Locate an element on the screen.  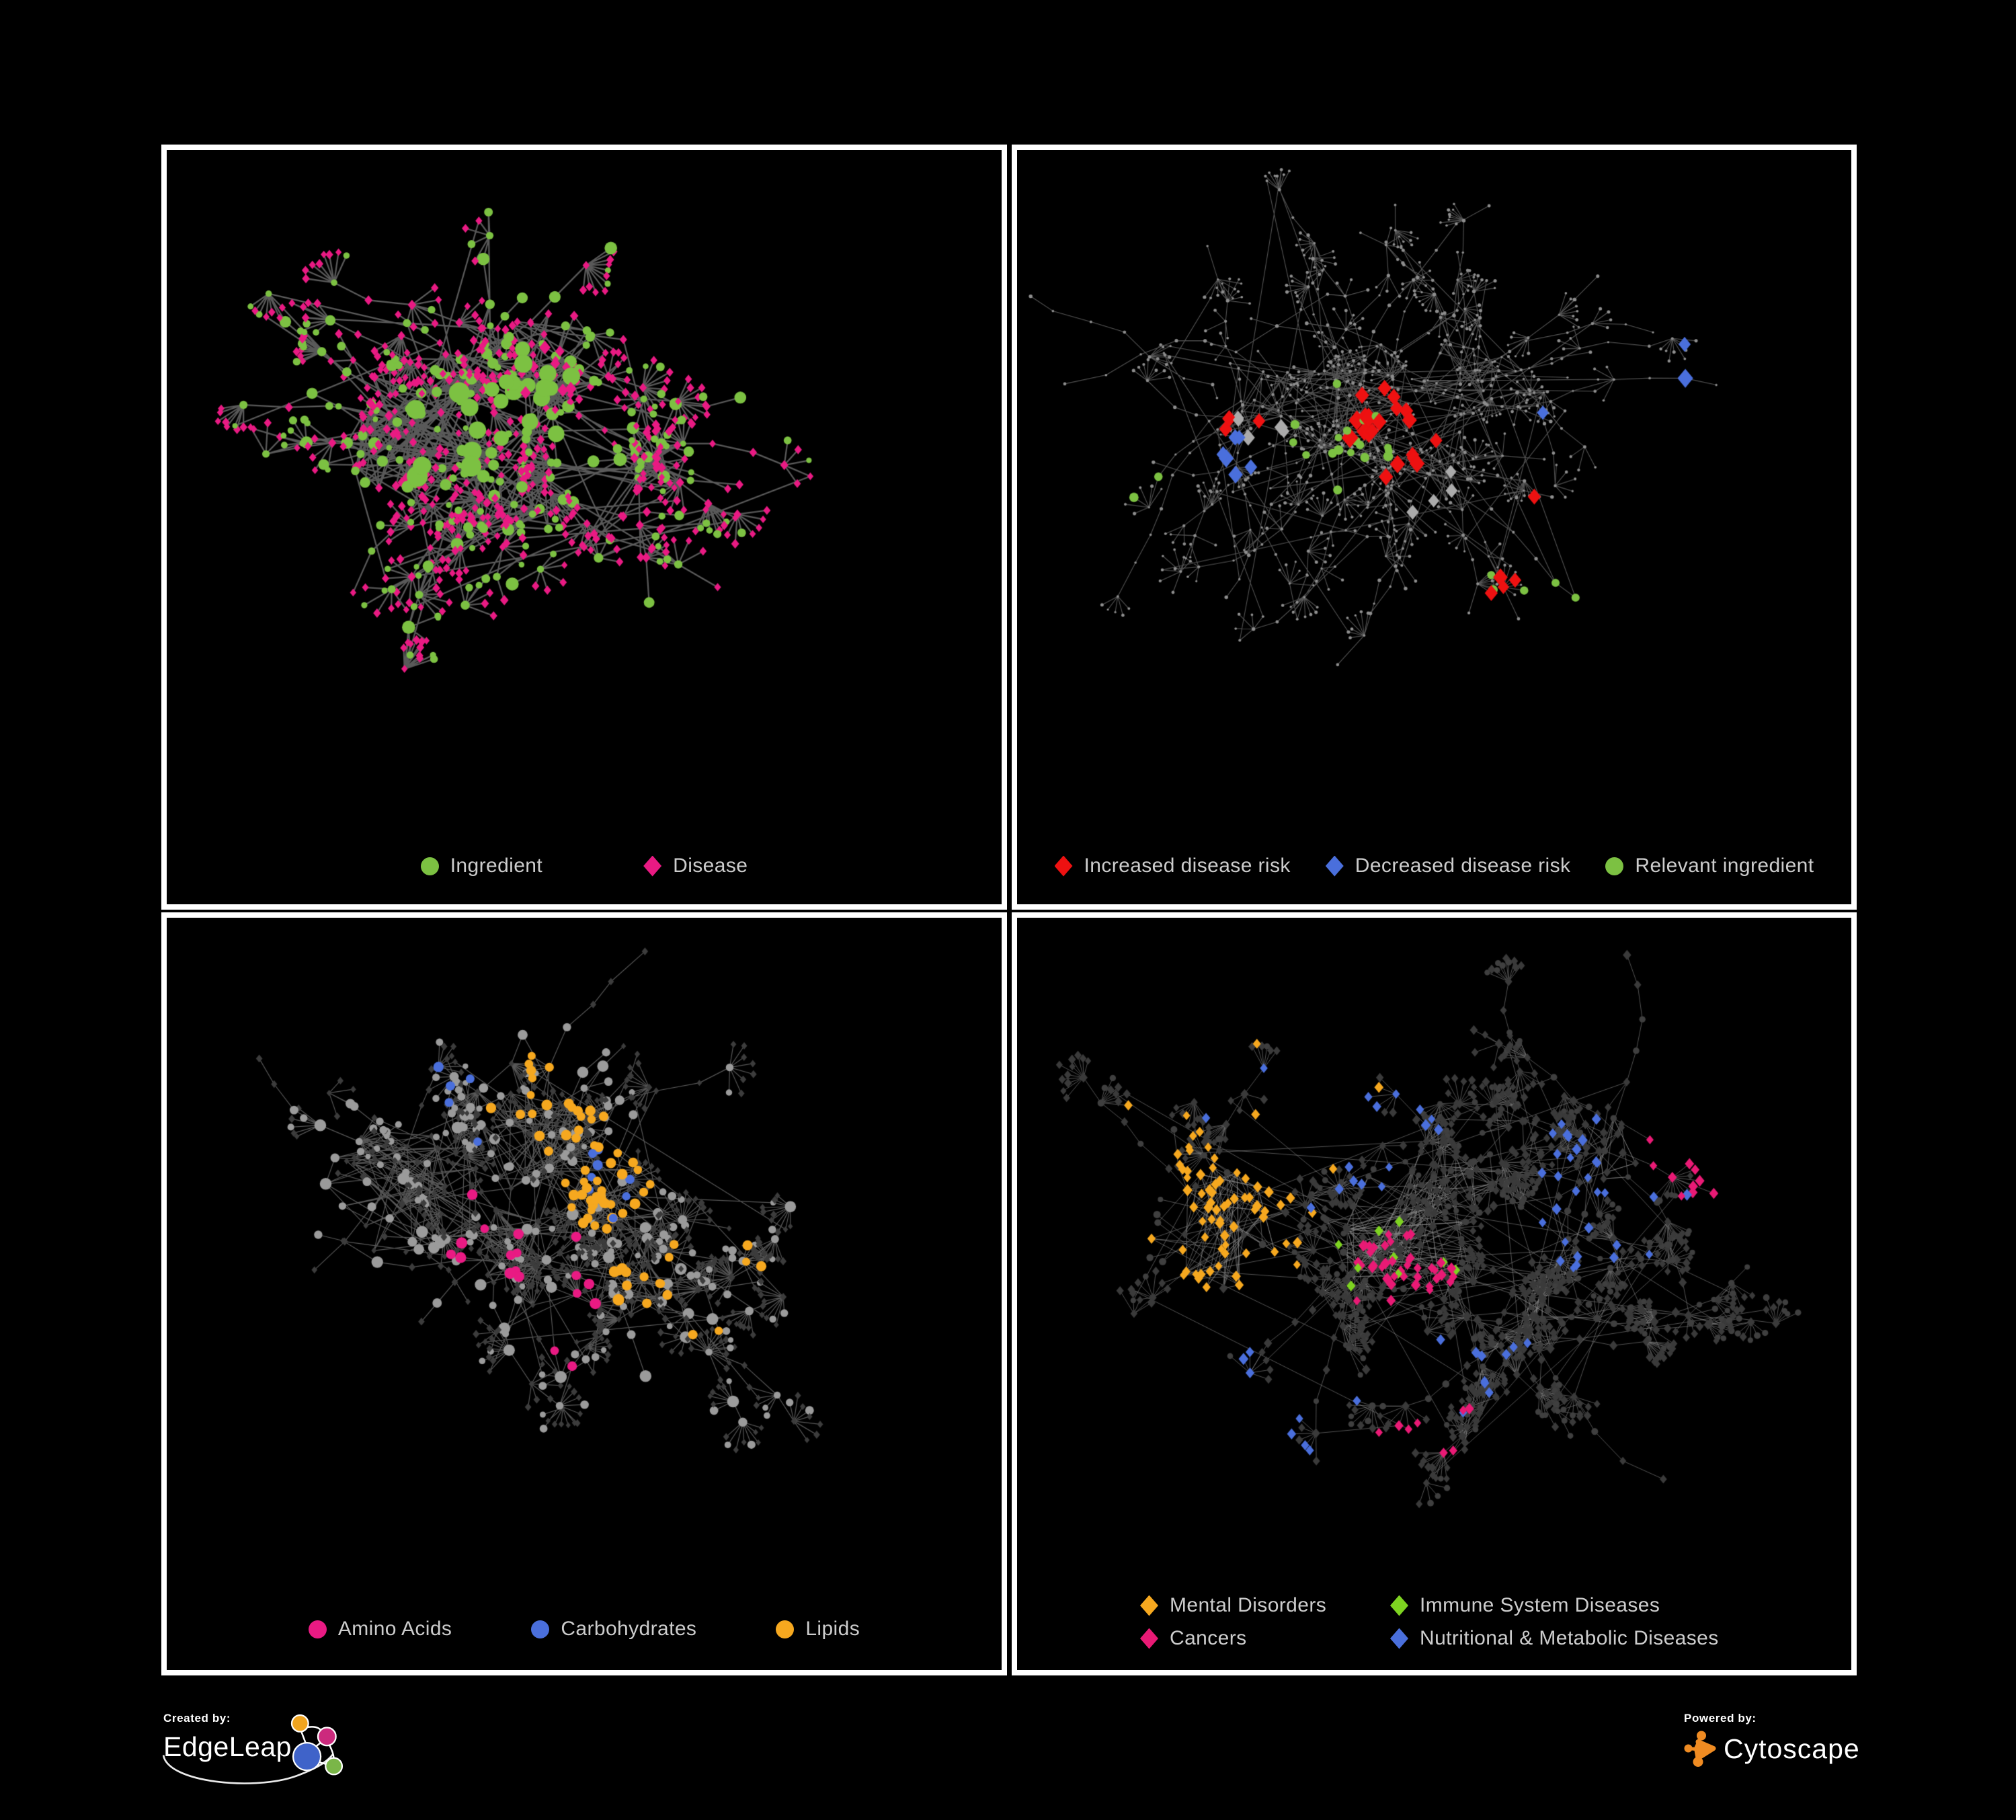
edgeleap-logo-icon is located at coordinates (253, 1749).